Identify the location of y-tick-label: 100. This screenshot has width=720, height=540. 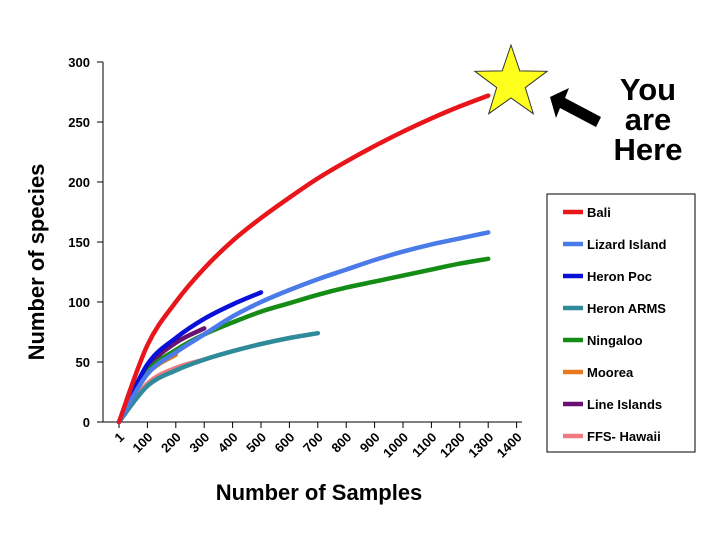
(79, 302).